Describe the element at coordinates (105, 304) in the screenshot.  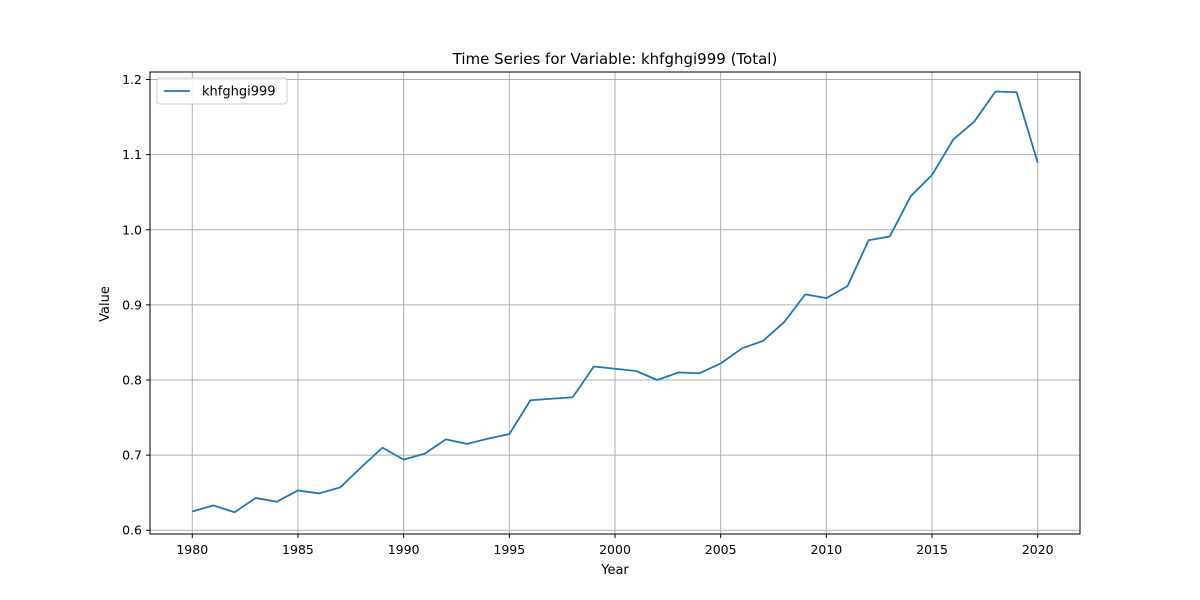
I see `y-axis-label: Value` at that location.